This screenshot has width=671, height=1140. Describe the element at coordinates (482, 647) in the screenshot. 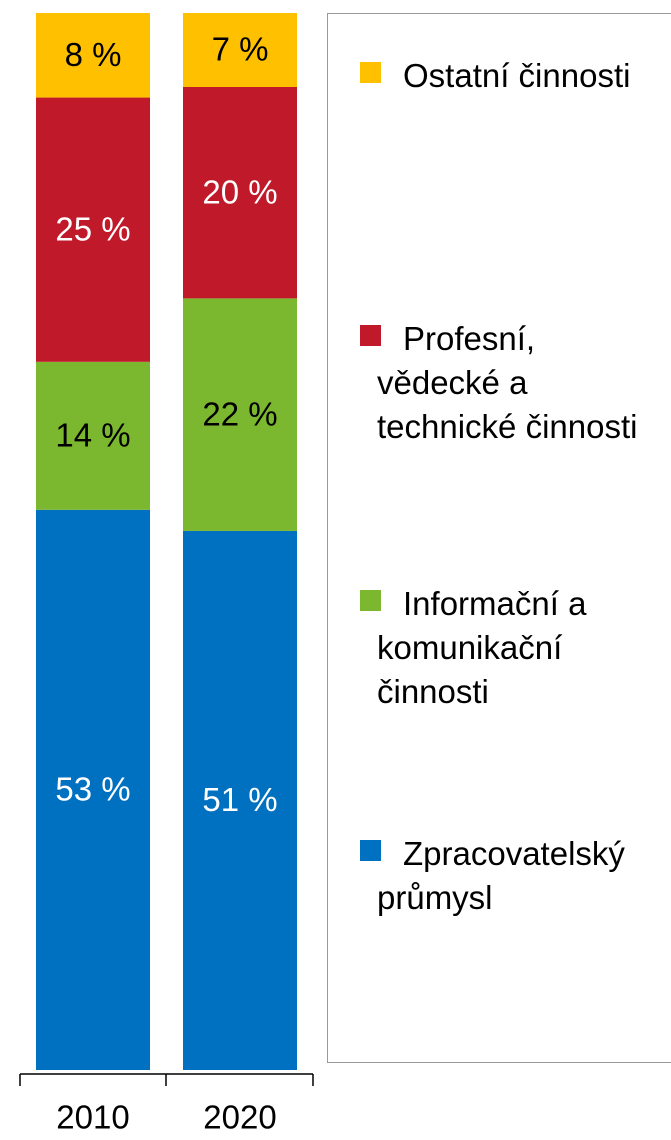

I see `legend-label: Informační a komunikační činnosti` at that location.